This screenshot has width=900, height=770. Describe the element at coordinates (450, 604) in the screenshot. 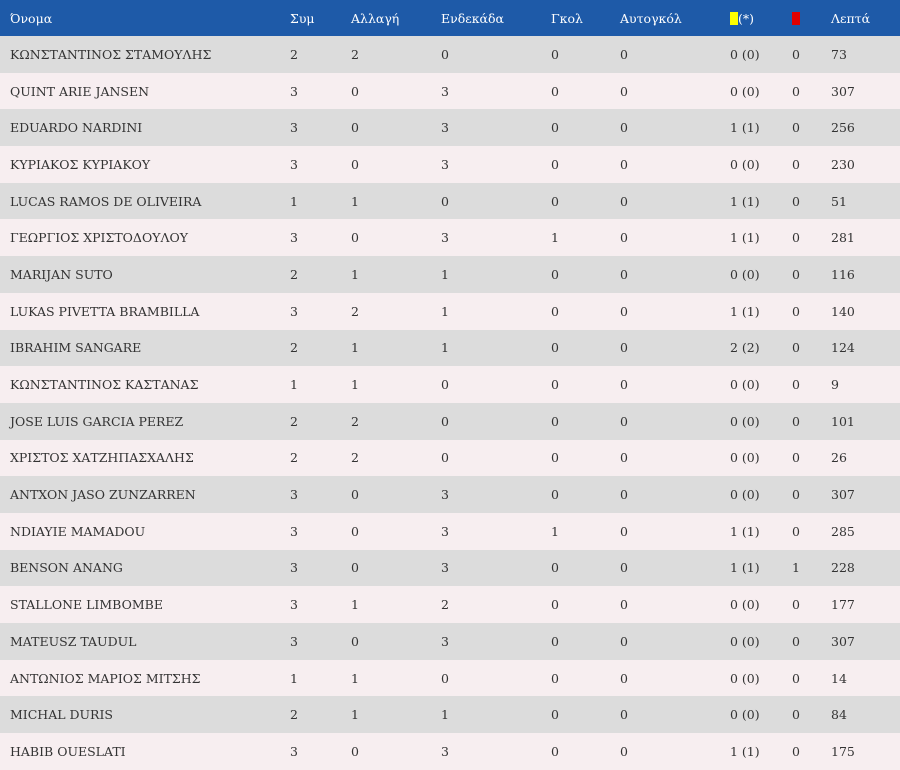

I see `table-row: STALLONE LIMBOMBE 3 1 2 0 0 0 (0) 0 177` at that location.